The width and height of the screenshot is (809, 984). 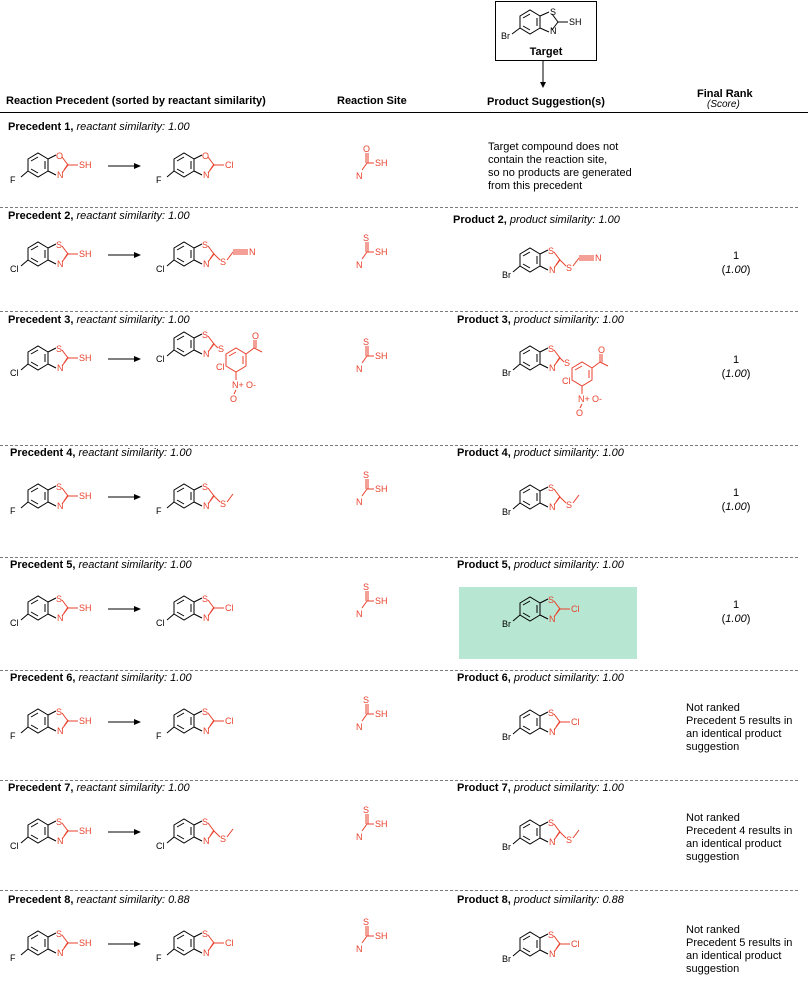 I want to click on precedent-title: Precedent 5, reactant similarity: 1.00, so click(x=101, y=565).